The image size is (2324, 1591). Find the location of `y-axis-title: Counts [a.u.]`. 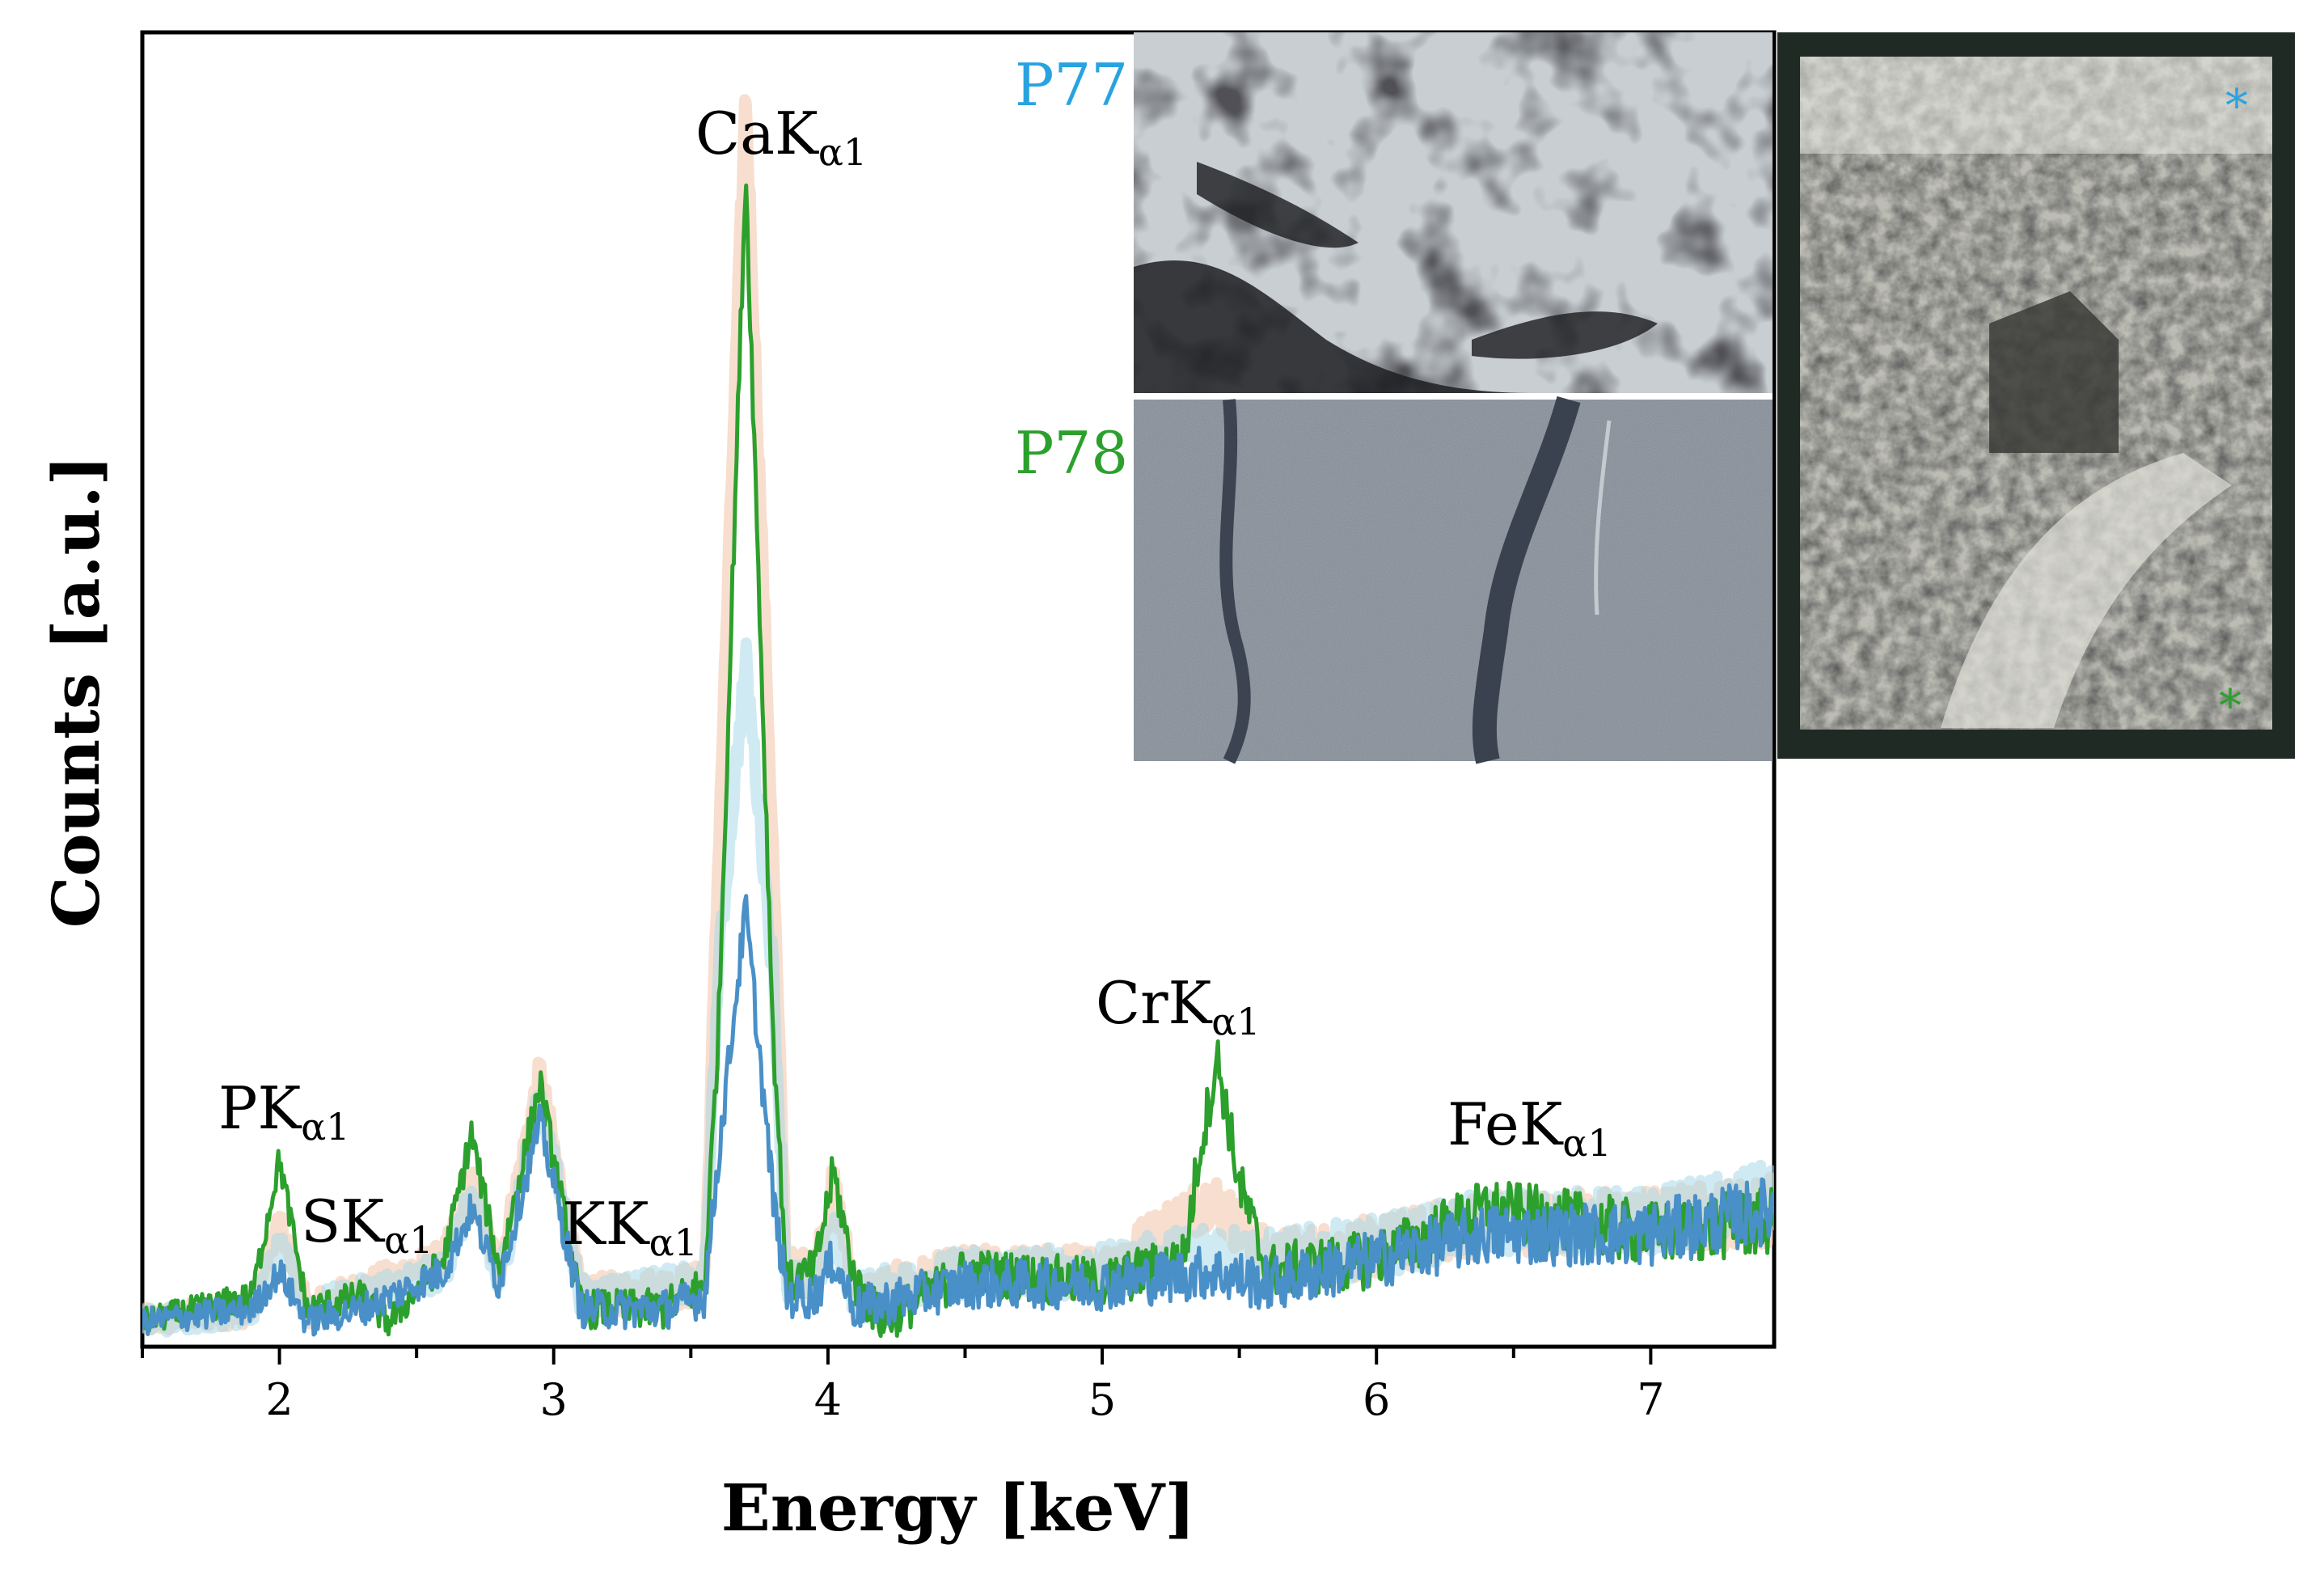

y-axis-title: Counts [a.u.] is located at coordinates (76, 692).